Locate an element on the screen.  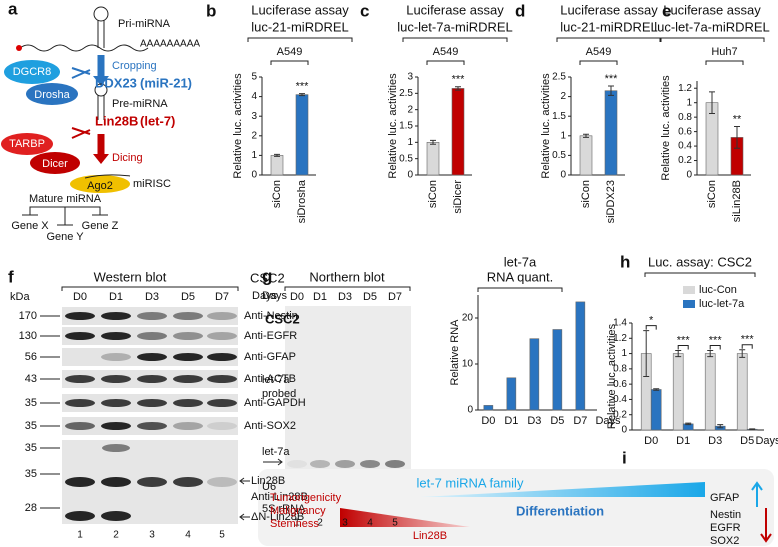
ago2-shape is located at coordinates (100, 184).